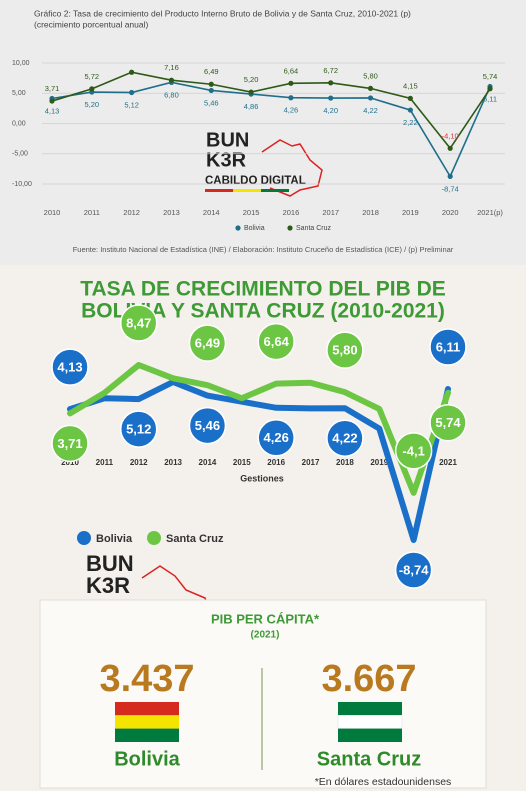 The width and height of the screenshot is (526, 791). I want to click on y-tick-label: 0,00, so click(19, 123).